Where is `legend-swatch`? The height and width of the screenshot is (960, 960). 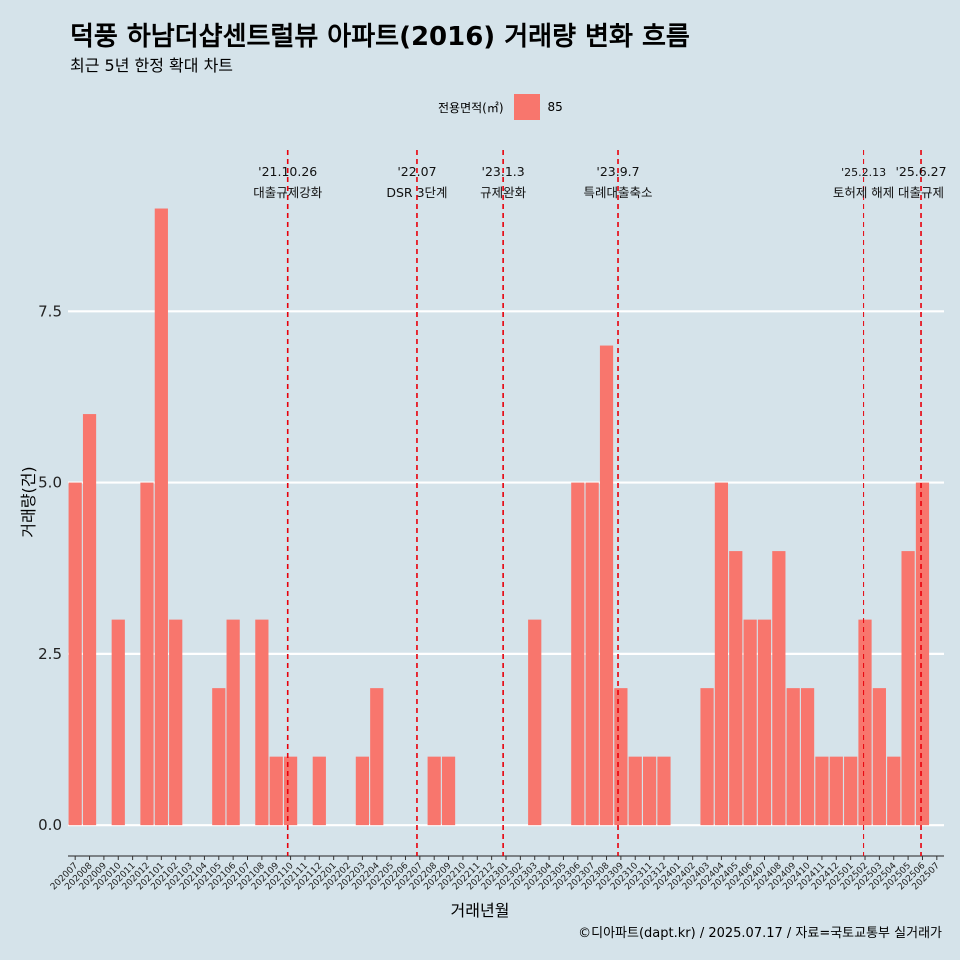
legend-swatch is located at coordinates (526, 107).